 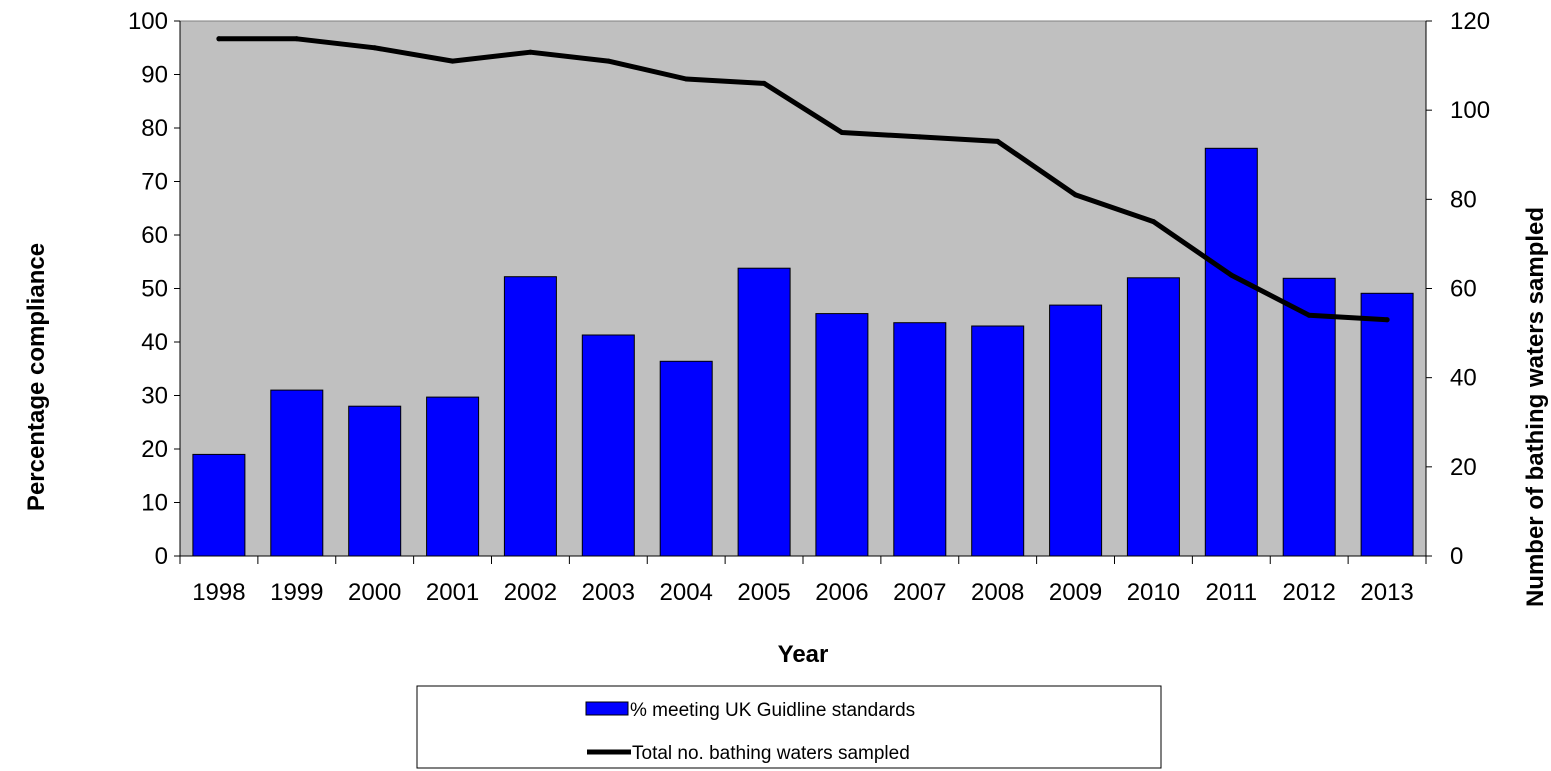 What do you see at coordinates (375, 48) in the screenshot?
I see `line-point-2000` at bounding box center [375, 48].